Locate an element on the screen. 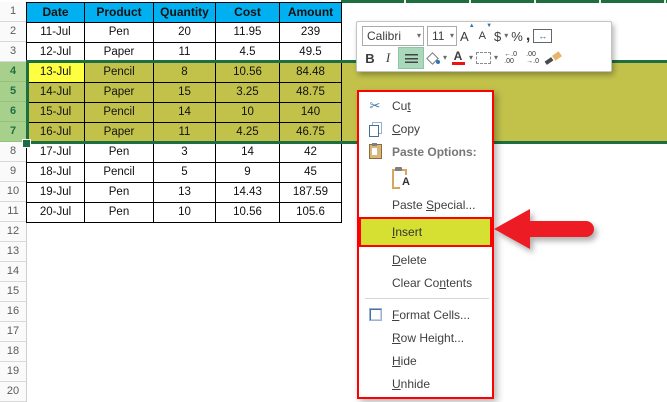 This screenshot has height=402, width=667. row-header-2: 2 is located at coordinates (13, 32).